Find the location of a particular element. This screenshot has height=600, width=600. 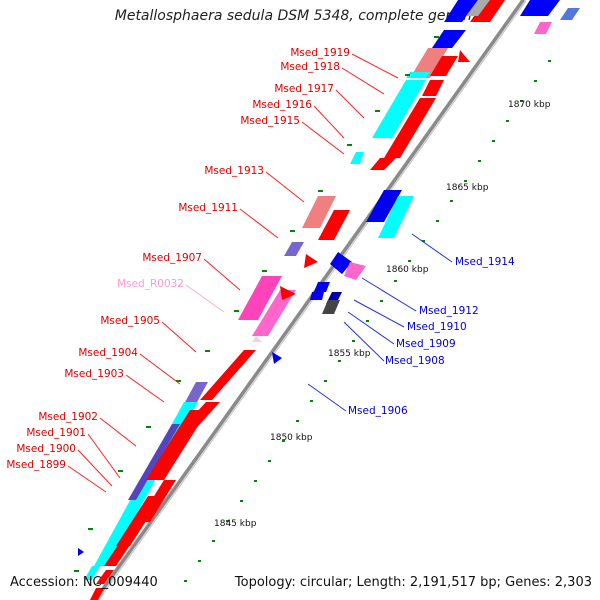

gene-label: Msed_1901 is located at coordinates (56, 433).